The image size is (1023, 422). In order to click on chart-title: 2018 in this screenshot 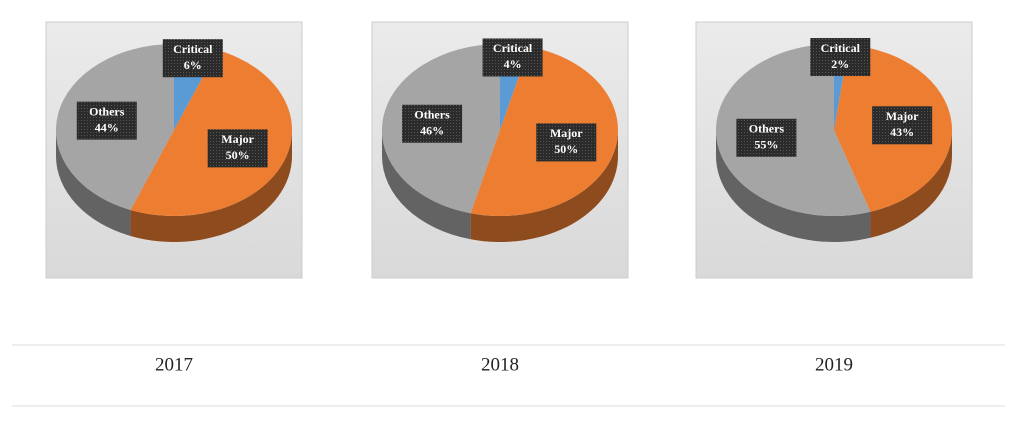, I will do `click(500, 364)`.